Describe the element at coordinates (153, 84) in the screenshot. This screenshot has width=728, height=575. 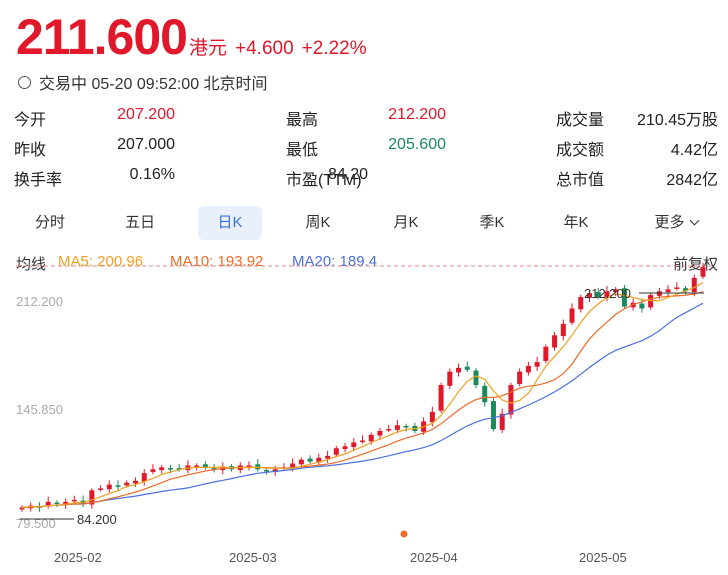
I see `trading-status-text: 交易中 05-20 09:52:00 北京时间` at that location.